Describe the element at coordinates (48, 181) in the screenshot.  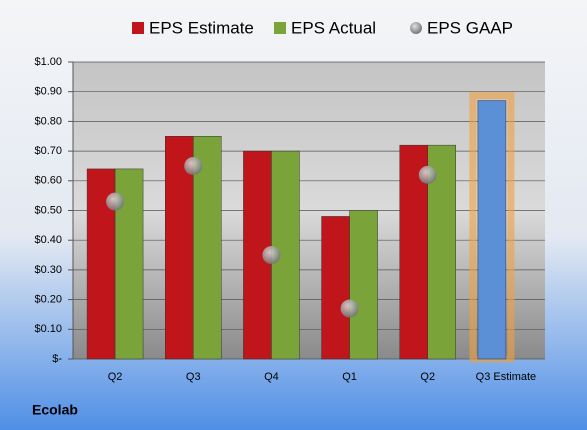
I see `y-tick-label: $0.60` at that location.